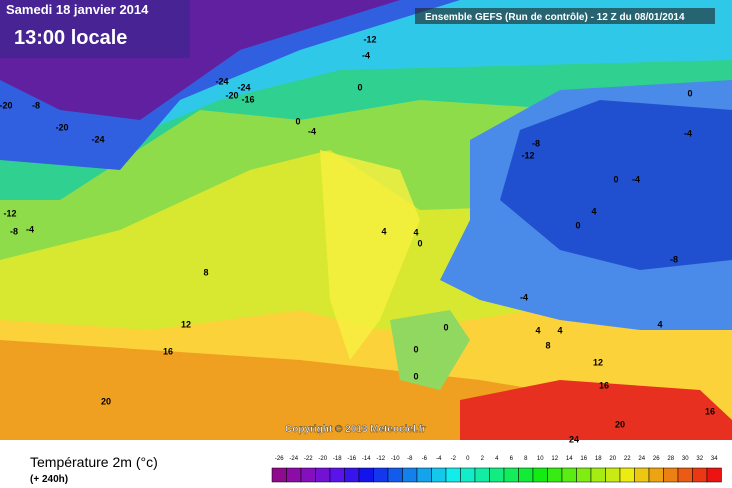 Image resolution: width=732 pixels, height=488 pixels. I want to click on colorbar-label: 0, so click(468, 459).